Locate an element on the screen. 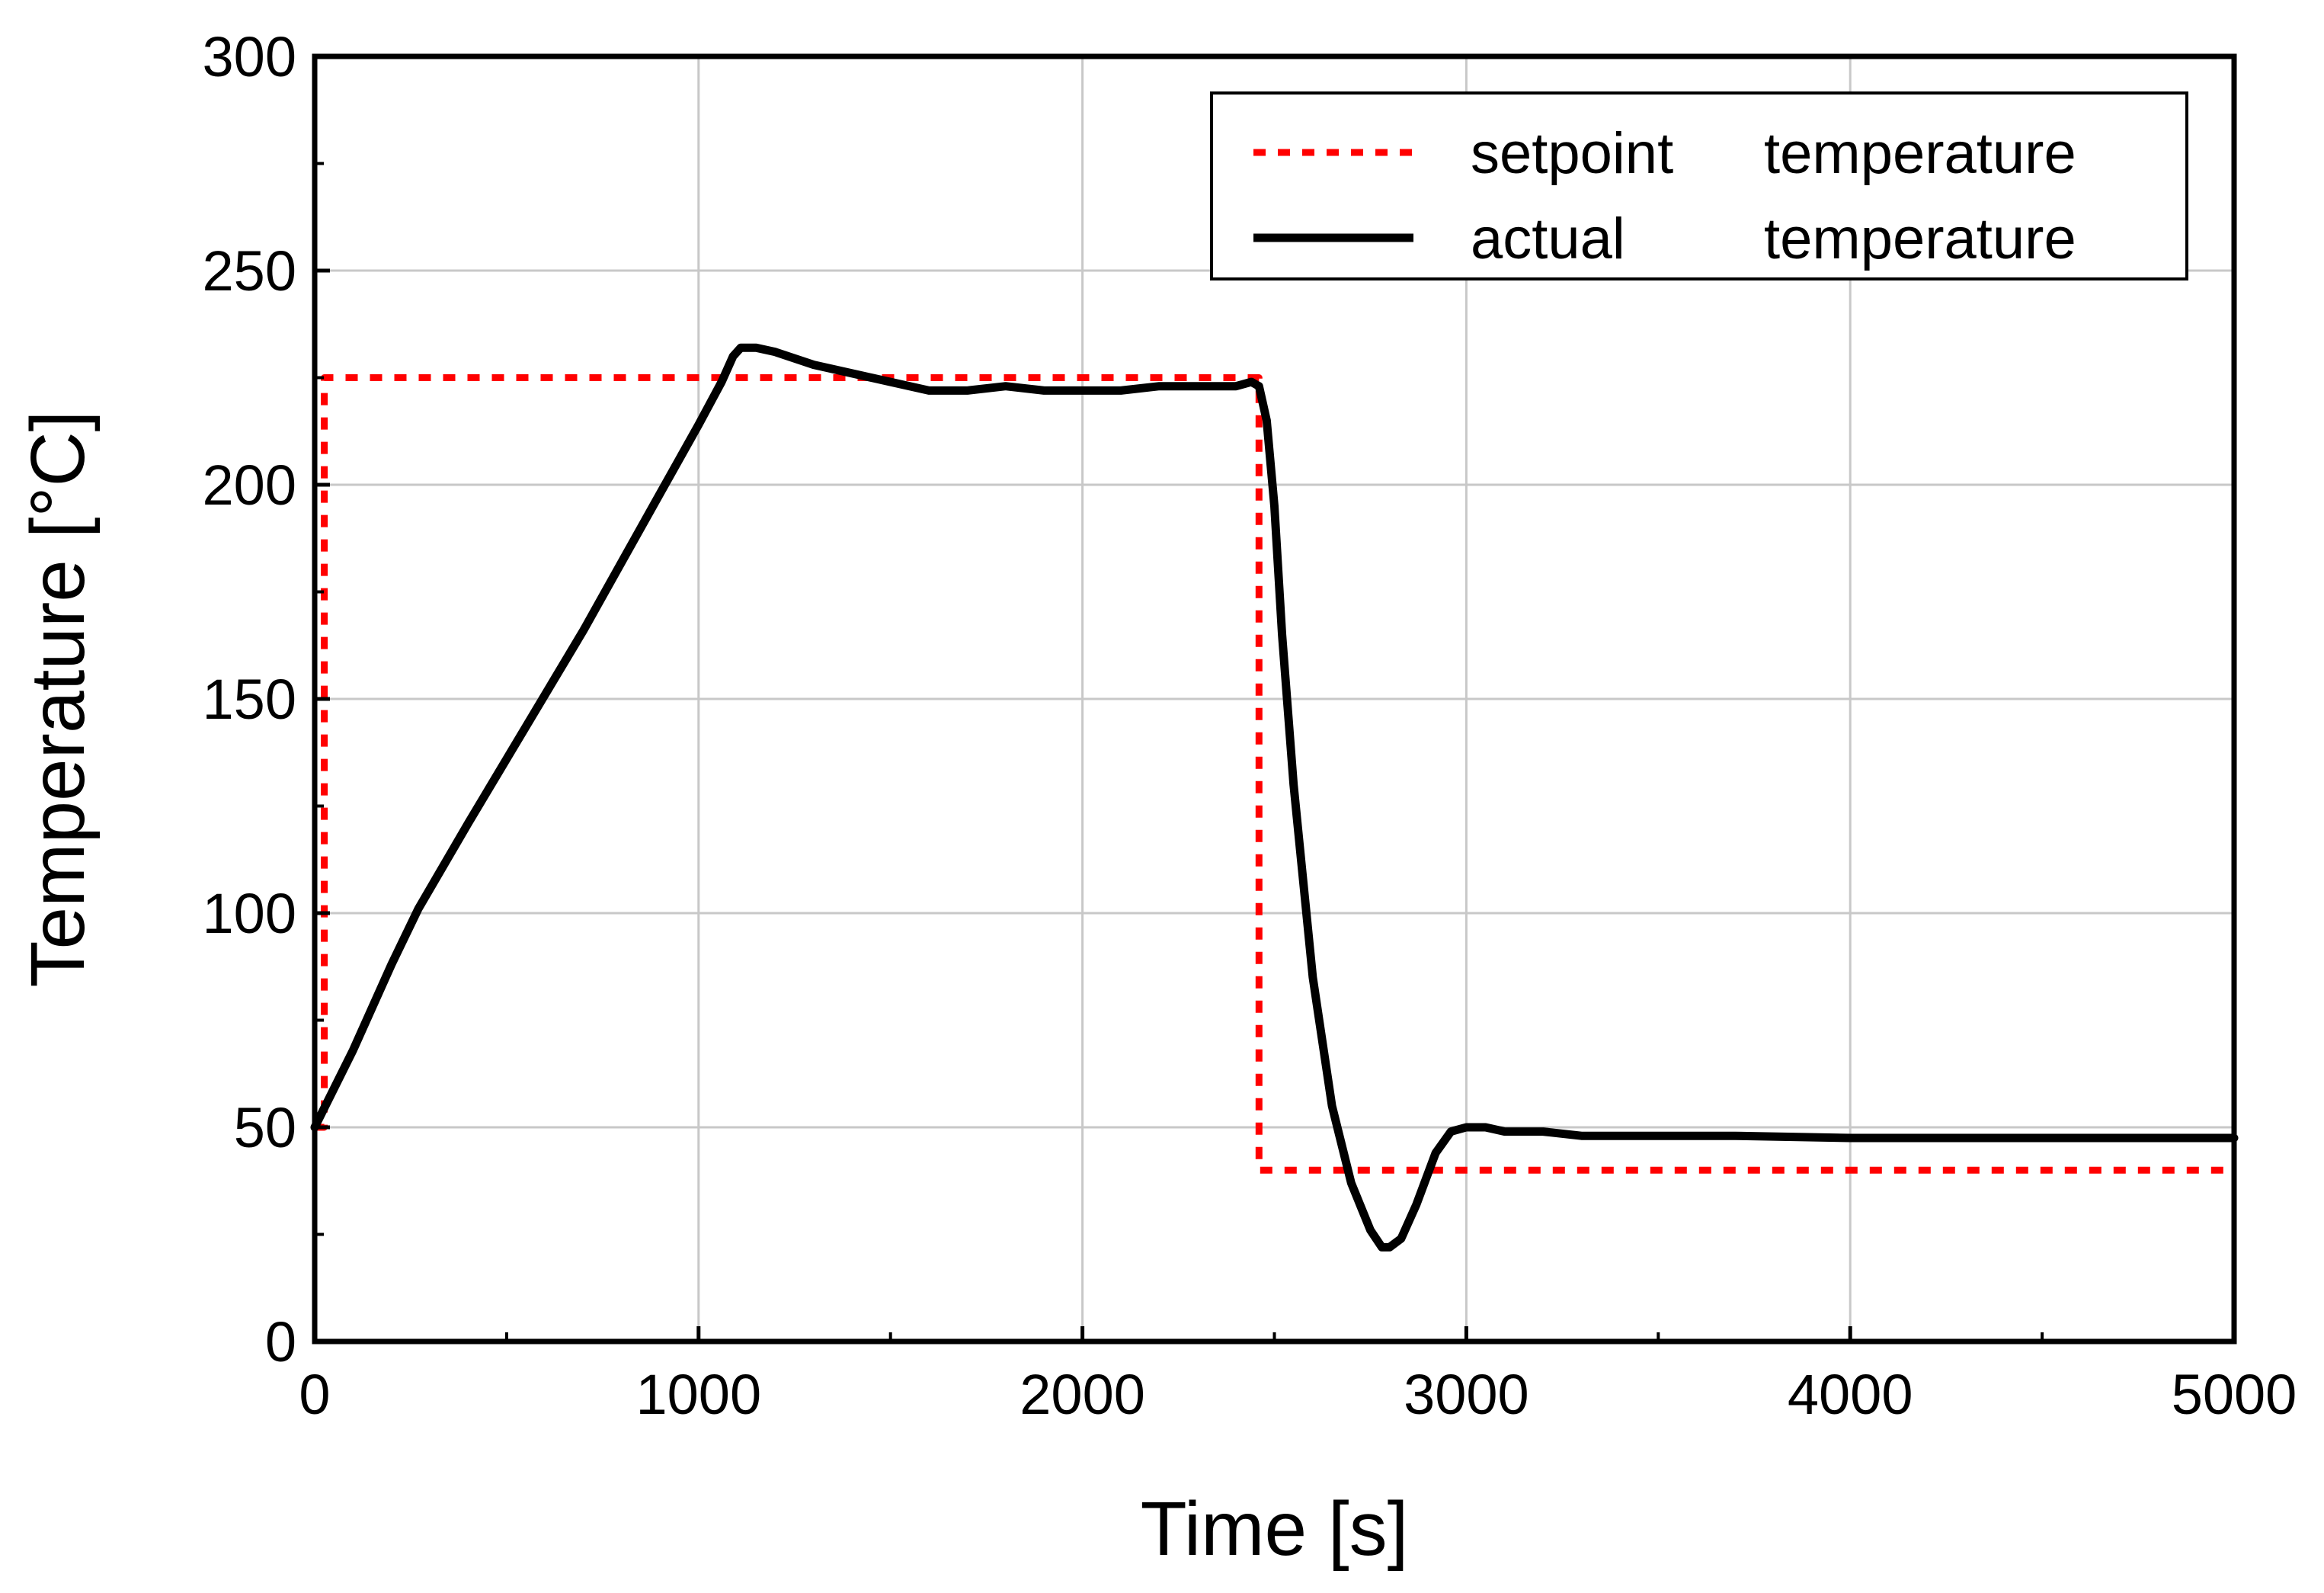 The width and height of the screenshot is (2324, 1593). x-tick-labels: 0 1000 2000 3000 4000 5000 is located at coordinates (1298, 1394).